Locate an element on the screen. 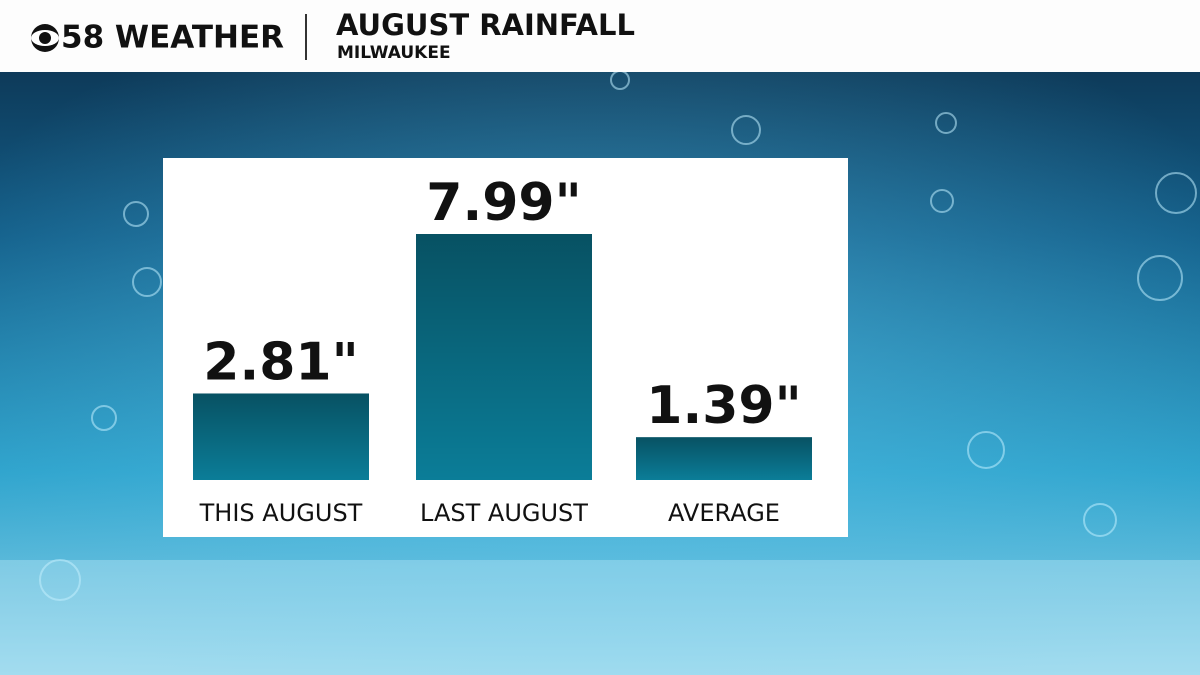 The width and height of the screenshot is (1200, 675). header-bar is located at coordinates (600, 36).